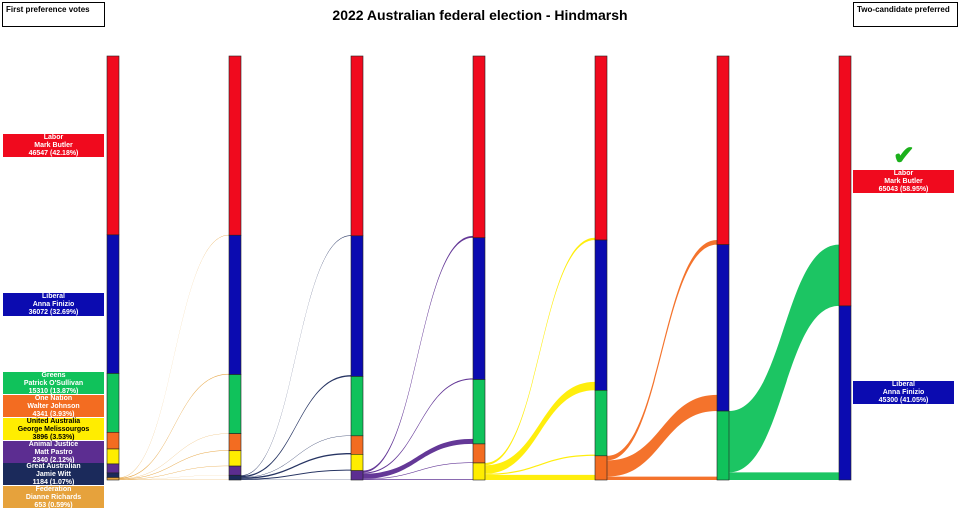 This screenshot has height=510, width=960. Describe the element at coordinates (540, 477) in the screenshot. I see `preference-flow-united-australia-to-one-nation` at that location.